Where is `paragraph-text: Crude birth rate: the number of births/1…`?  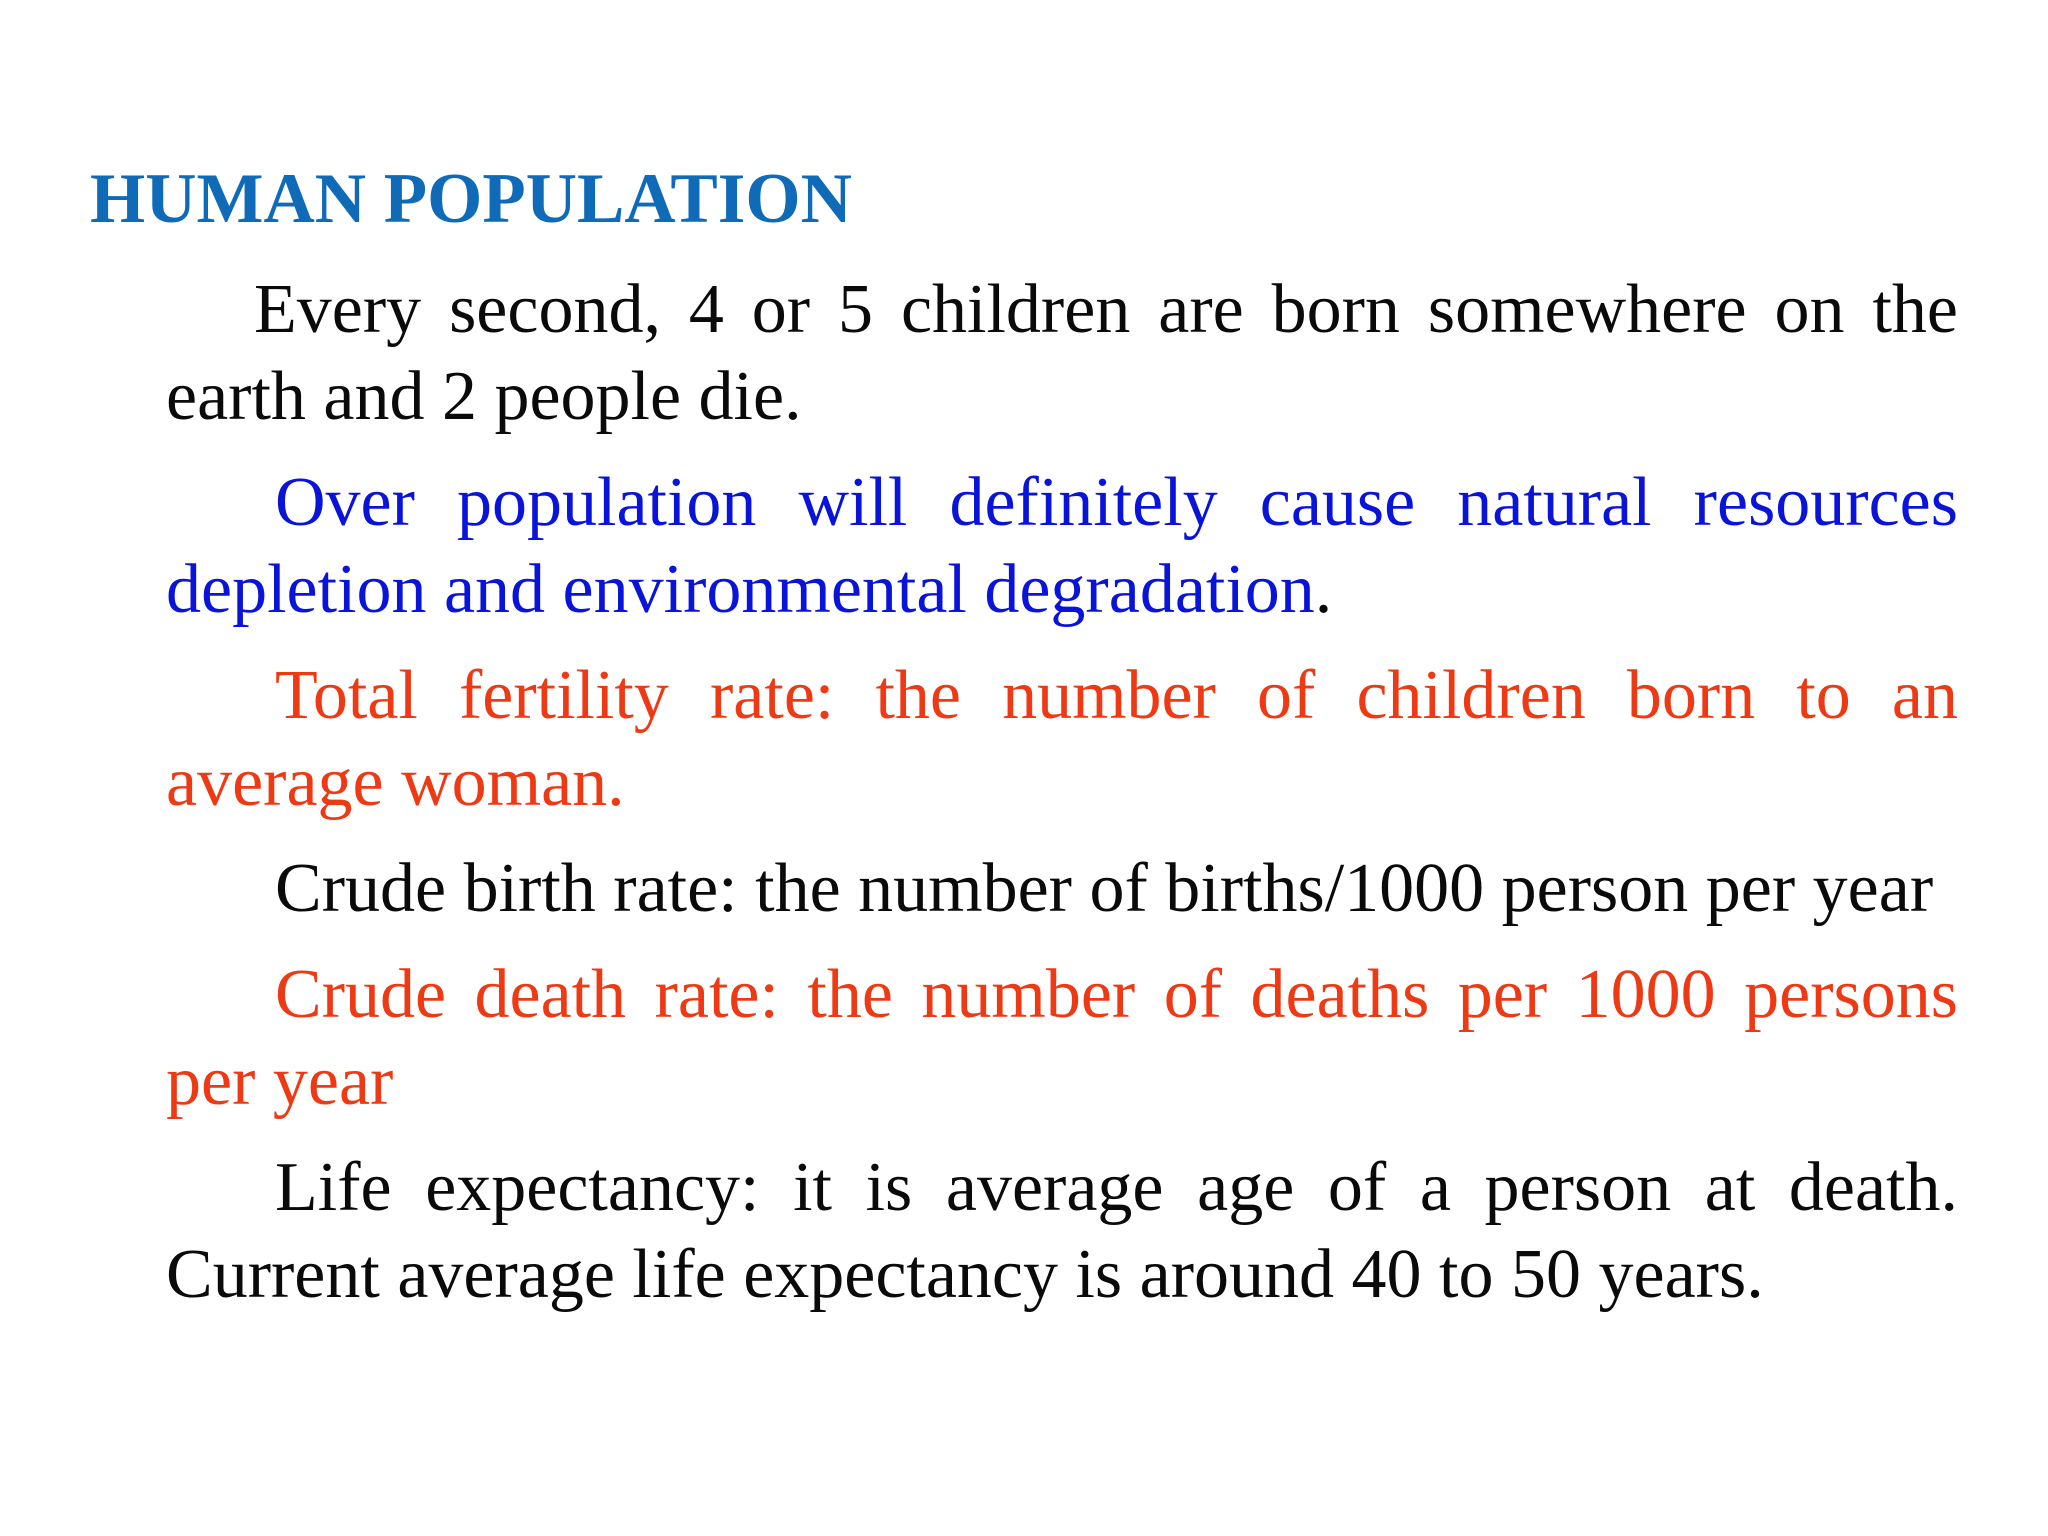
paragraph-text: Crude birth rate: the number of births/1… is located at coordinates (1104, 888).